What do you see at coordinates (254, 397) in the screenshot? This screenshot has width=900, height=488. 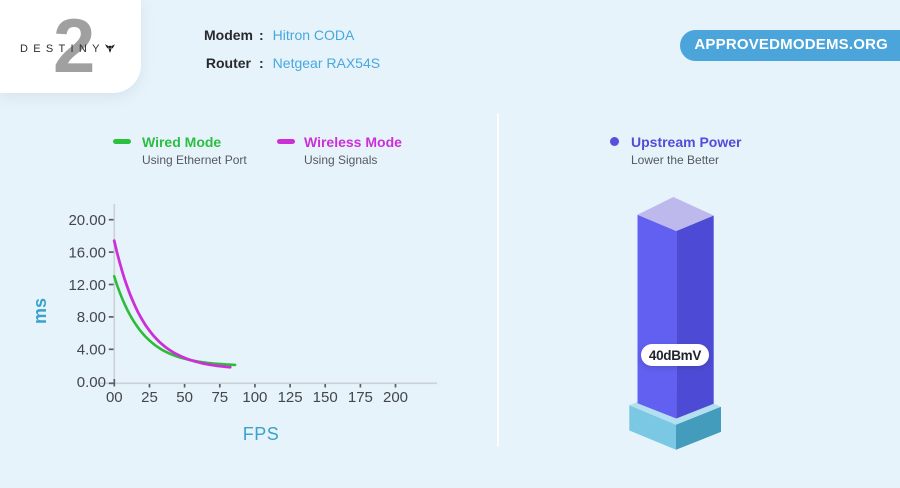 I see `svg-text: 100` at bounding box center [254, 397].